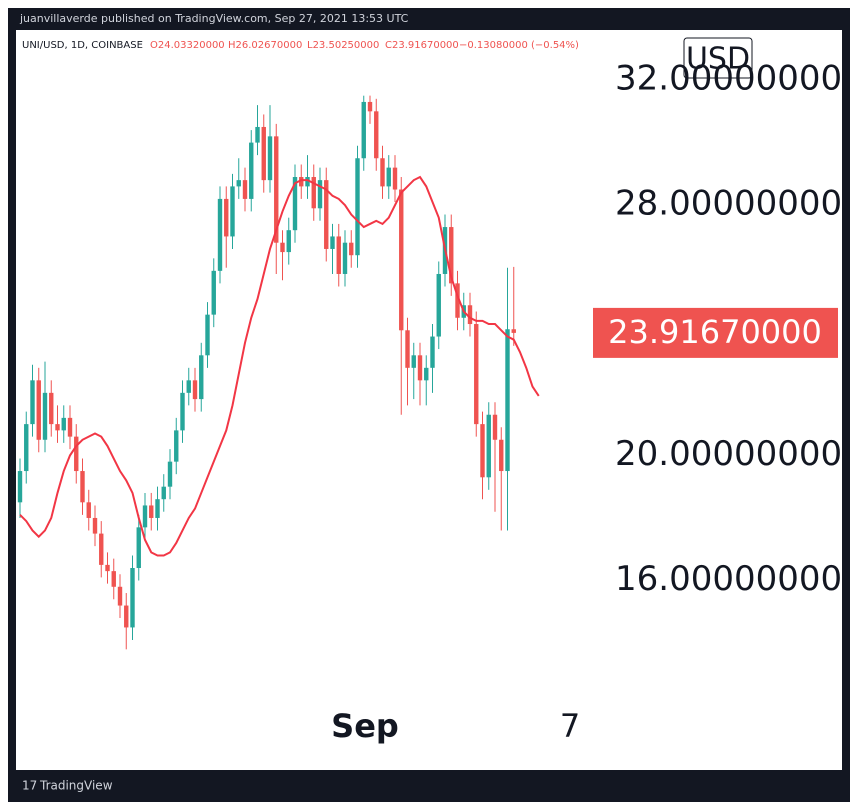  Describe the element at coordinates (82, 45) in the screenshot. I see `legend-symbol: UNI/USD, 1D, COINBASE` at that location.